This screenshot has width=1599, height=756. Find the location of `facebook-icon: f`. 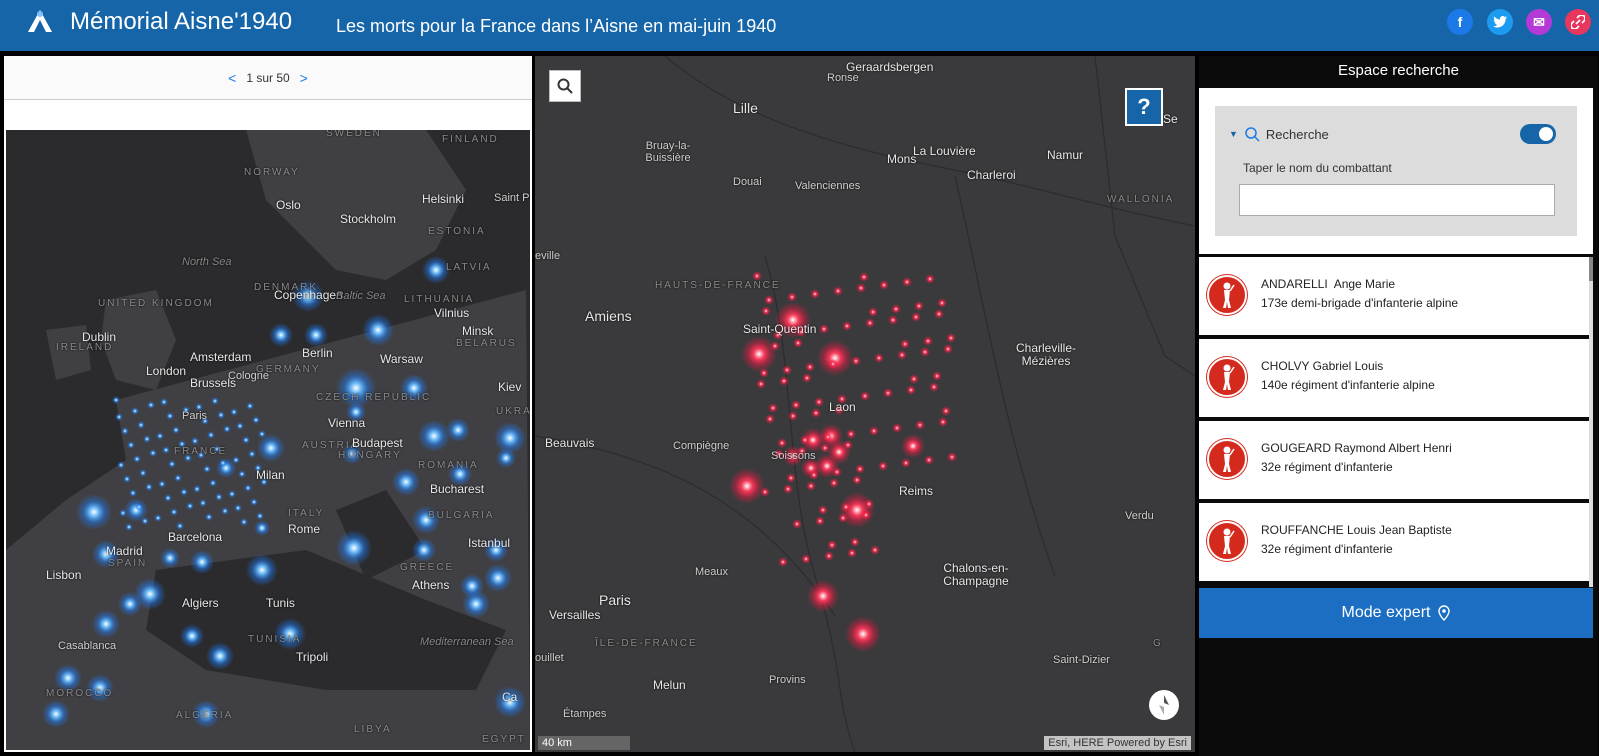

facebook-icon: f is located at coordinates (1460, 22).